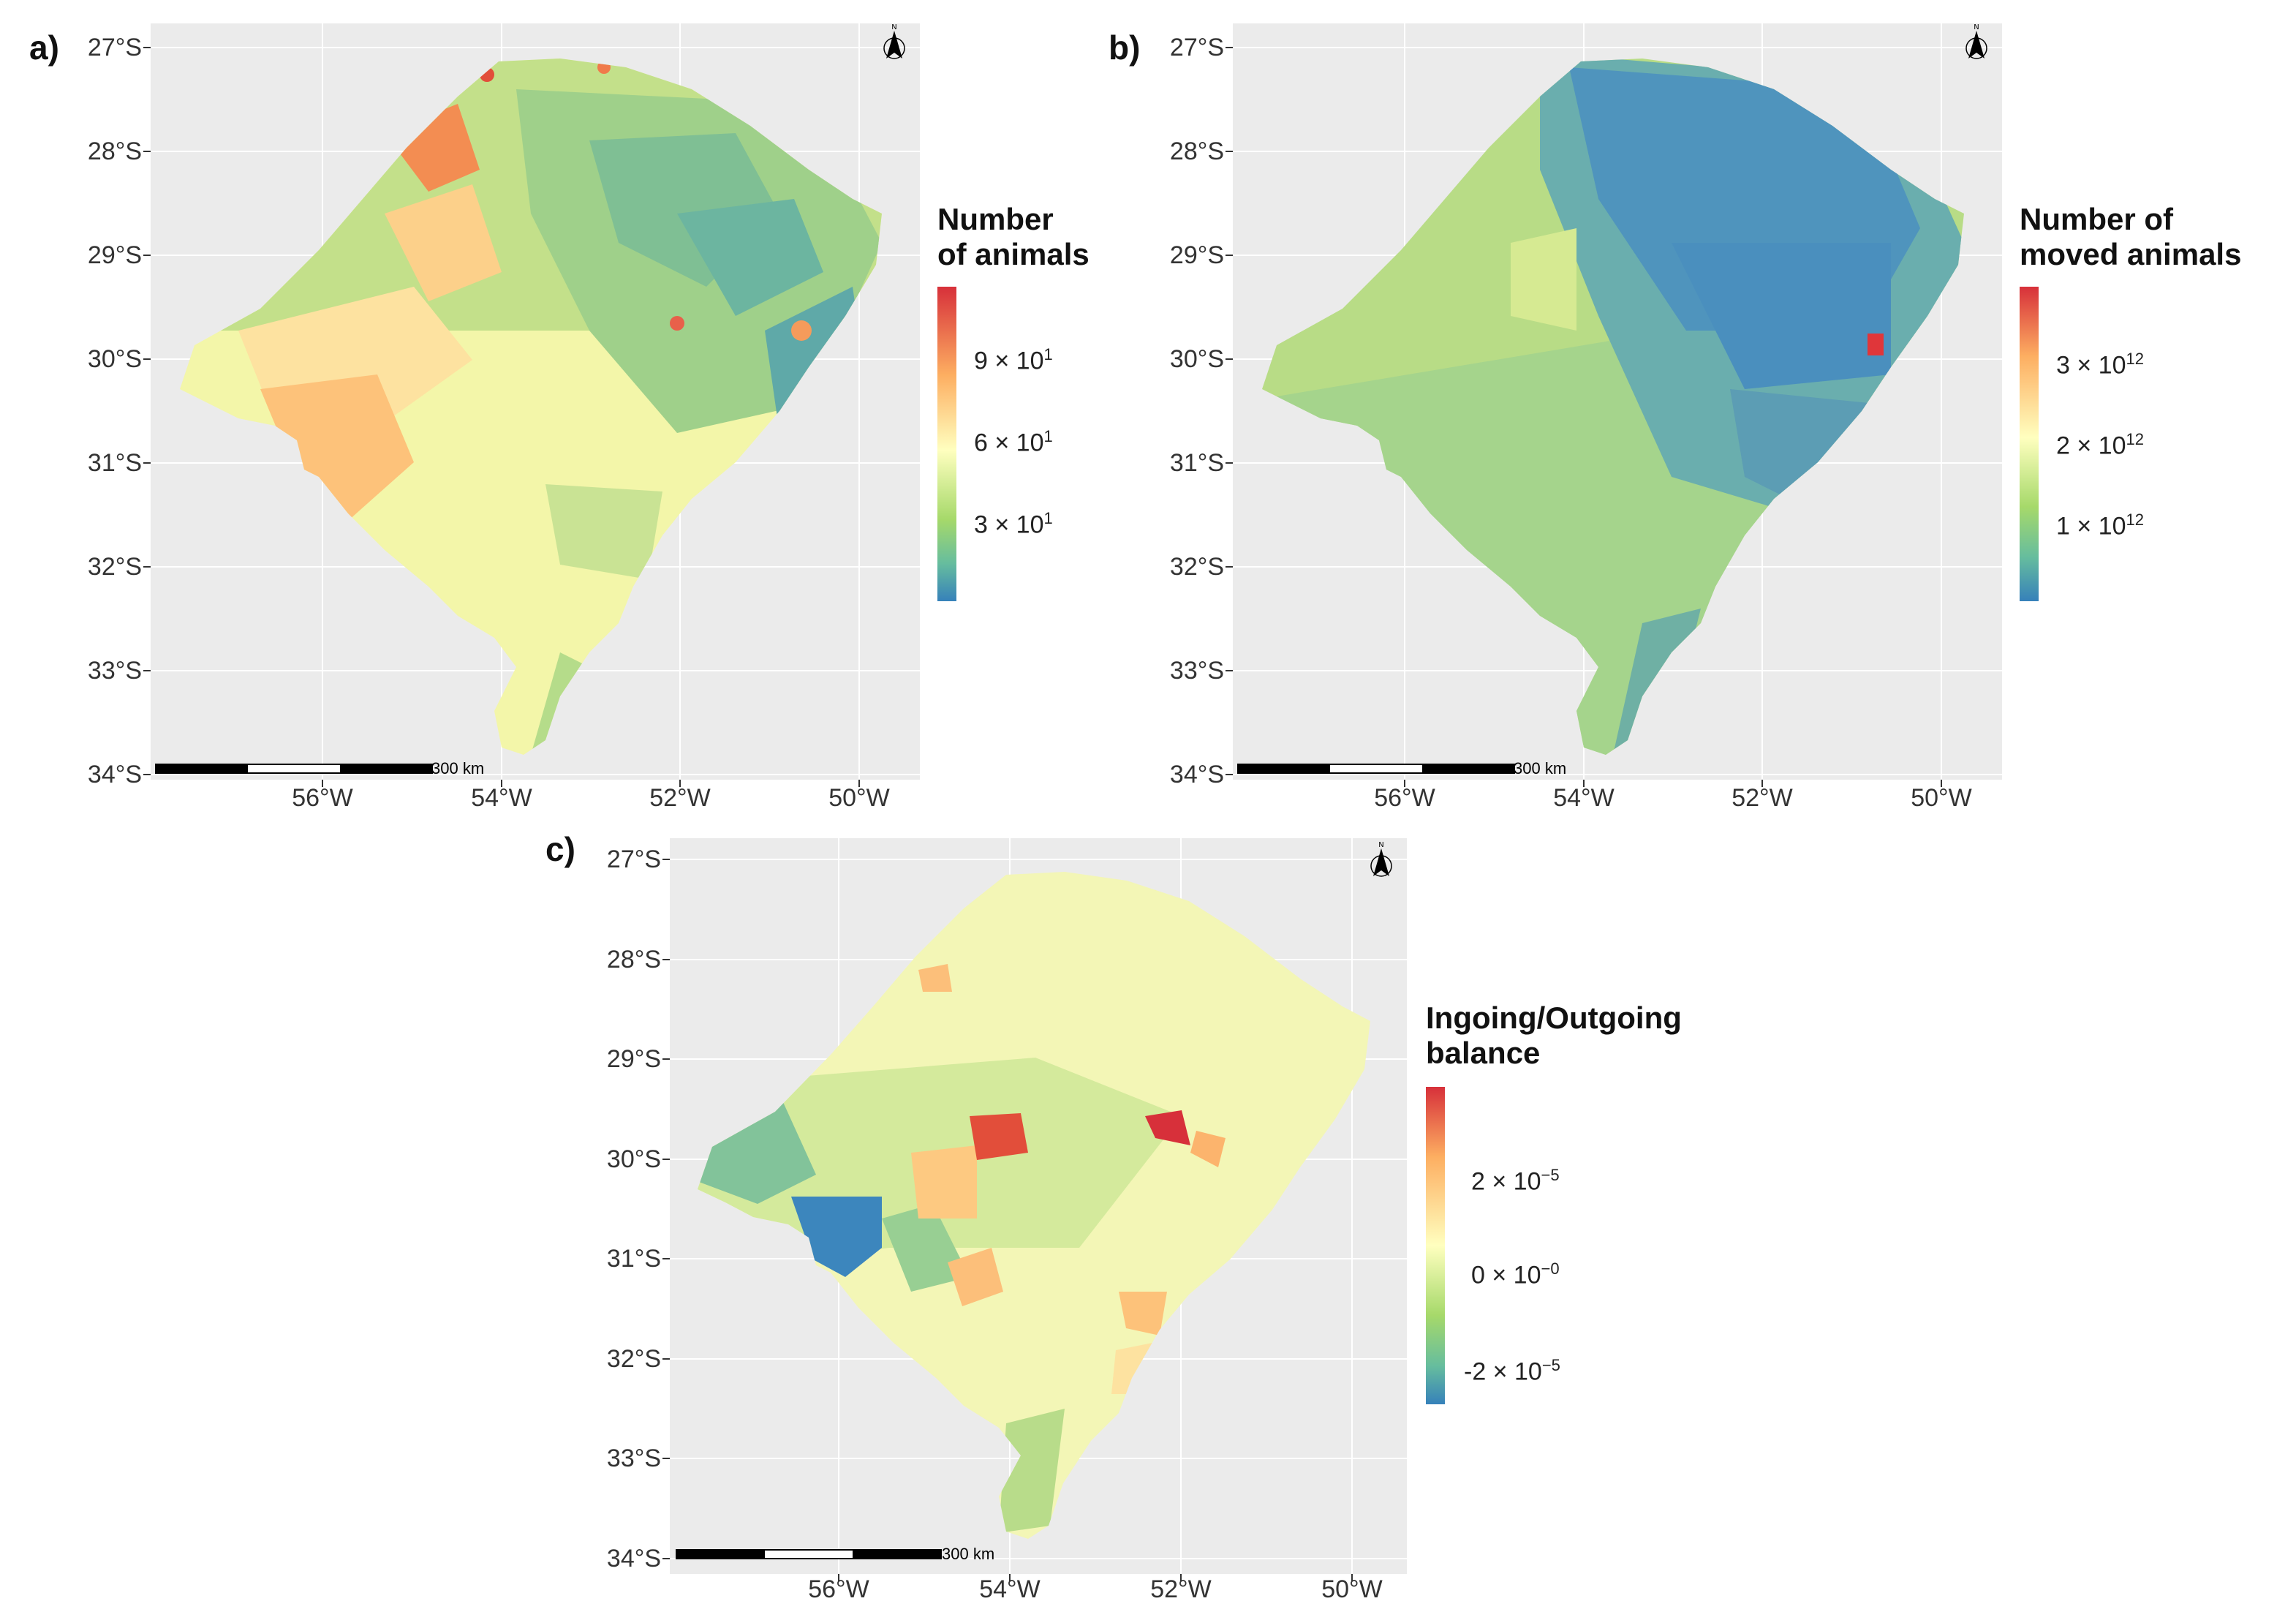  I want to click on map-plot-c: N 300 km, so click(1038, 1206).